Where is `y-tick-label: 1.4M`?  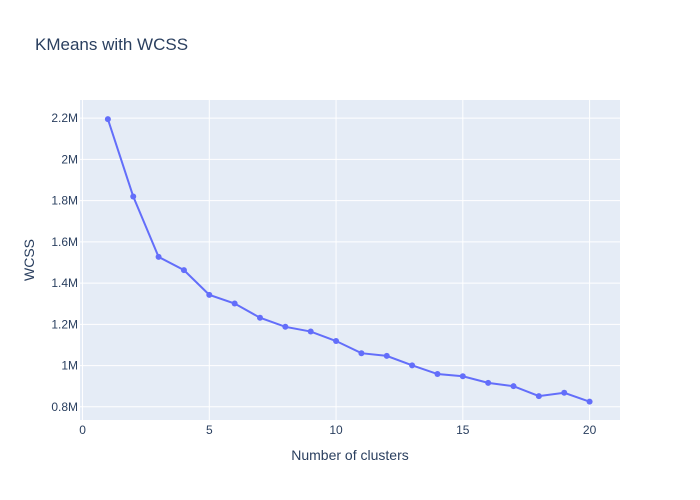
y-tick-label: 1.4M is located at coordinates (64, 283).